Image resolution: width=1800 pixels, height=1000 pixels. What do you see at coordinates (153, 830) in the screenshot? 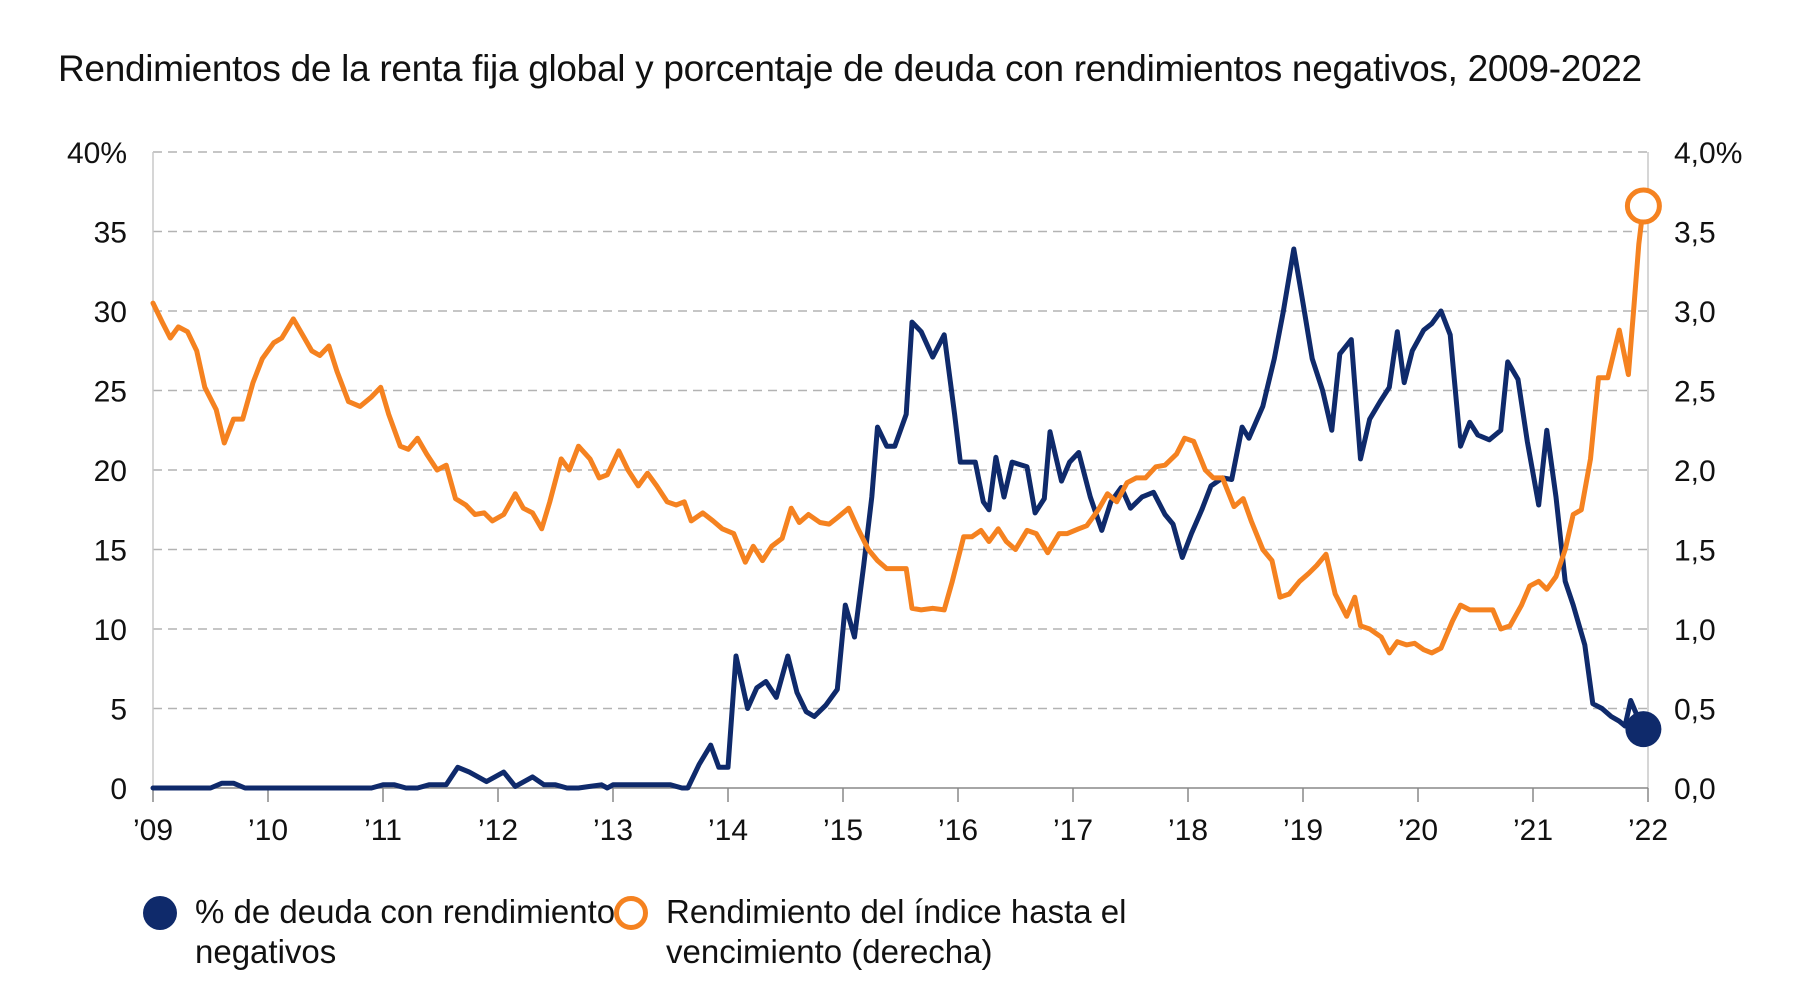
I see `x-tick-label: ’09` at bounding box center [153, 830].